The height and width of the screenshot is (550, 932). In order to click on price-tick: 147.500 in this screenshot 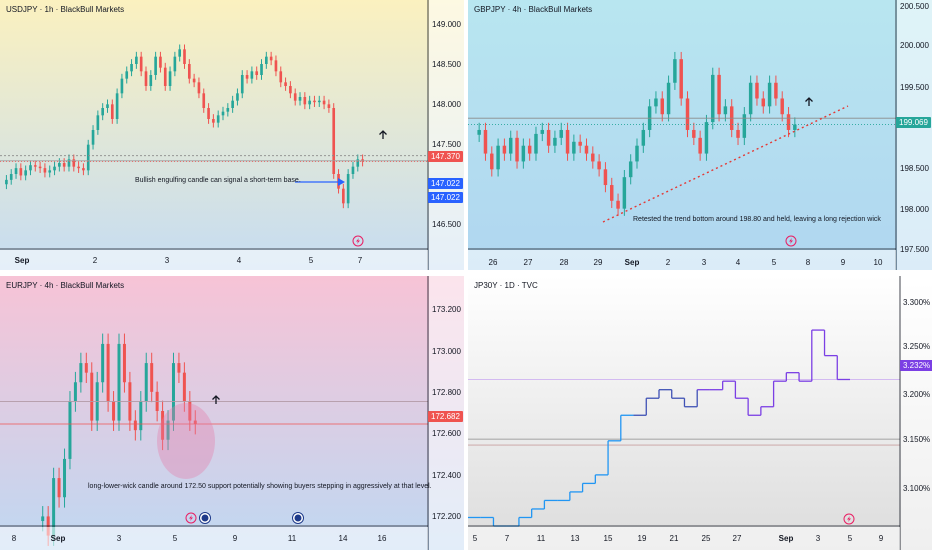, I will do `click(446, 144)`.